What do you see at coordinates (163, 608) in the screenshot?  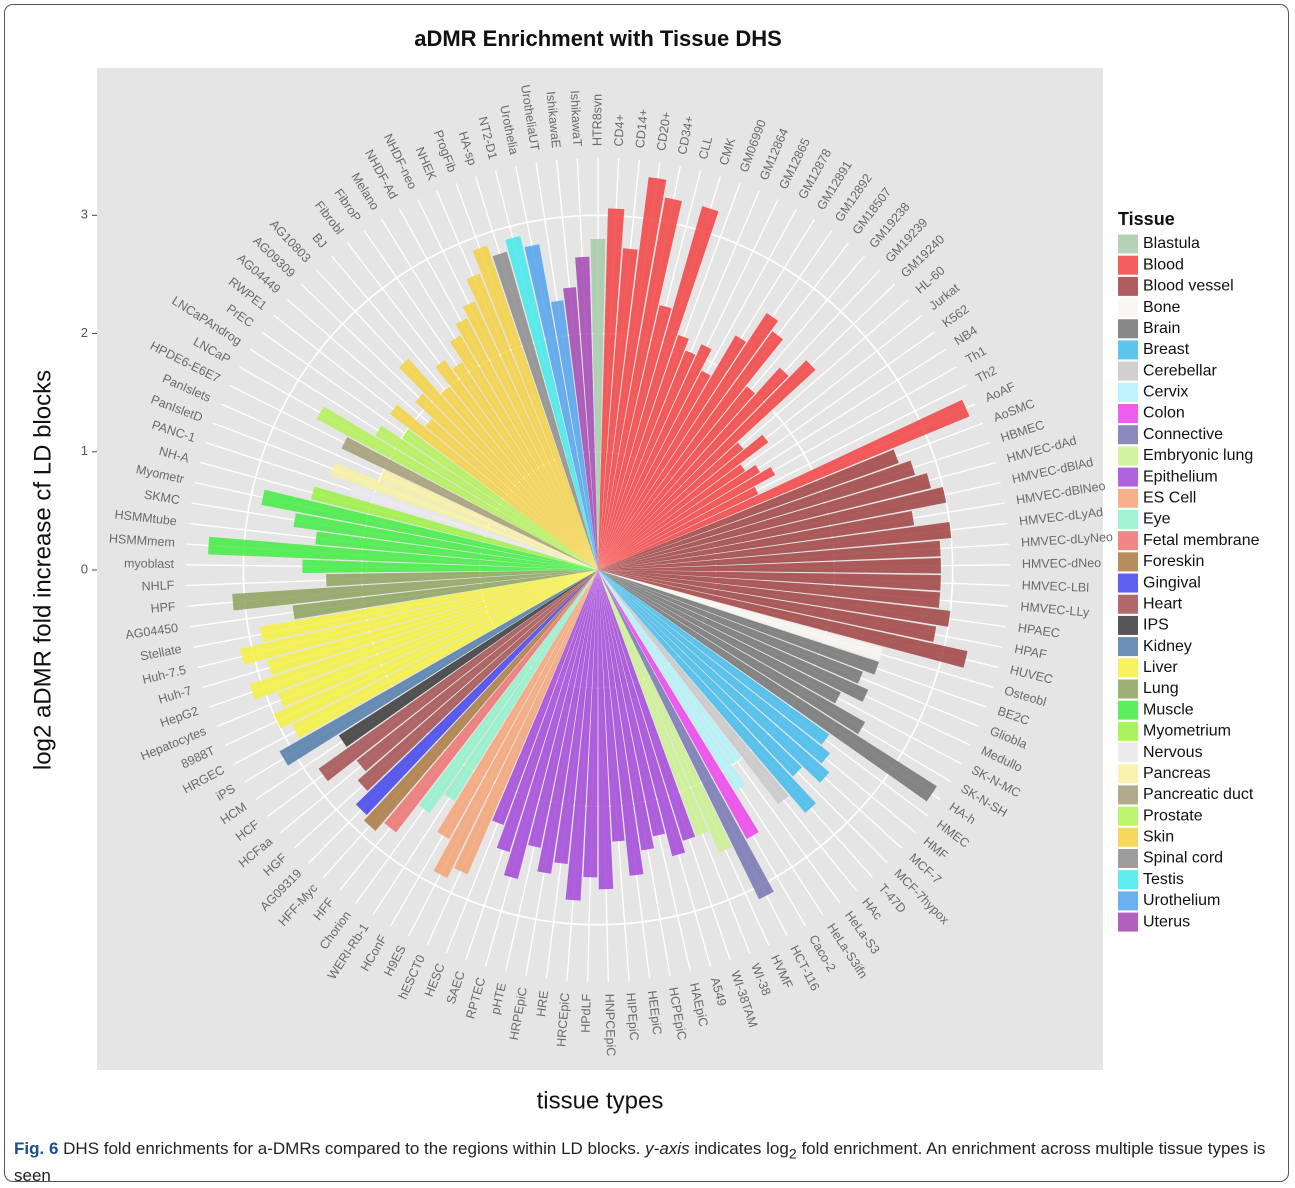 I see `category-label: HPF` at bounding box center [163, 608].